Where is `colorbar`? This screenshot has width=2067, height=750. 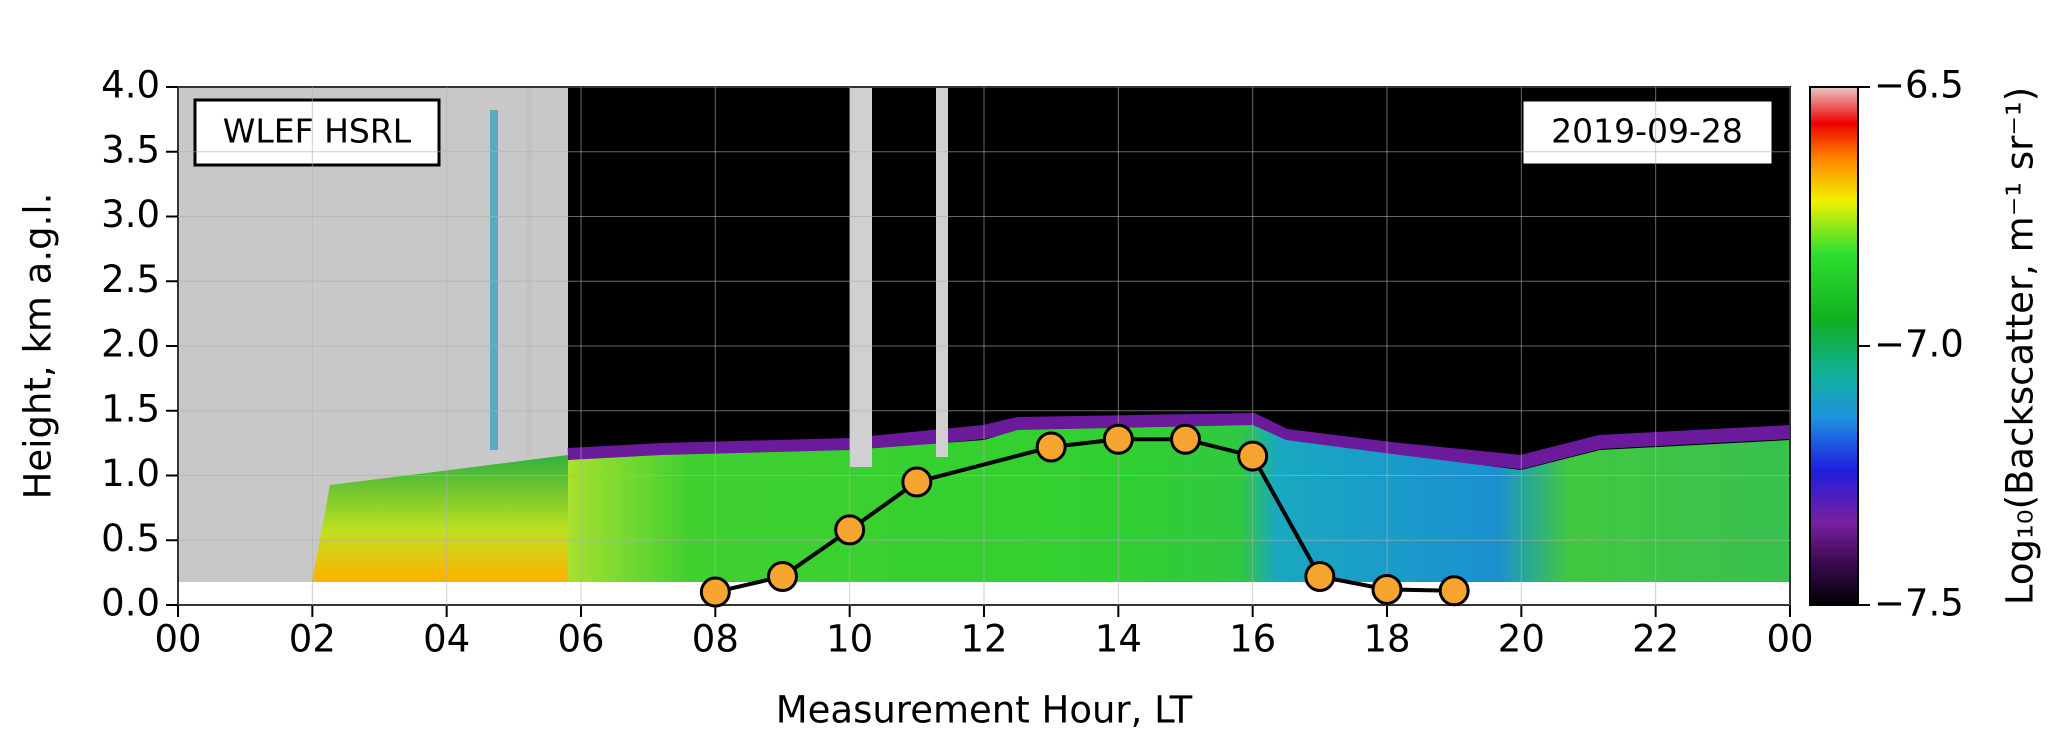 colorbar is located at coordinates (1834, 346).